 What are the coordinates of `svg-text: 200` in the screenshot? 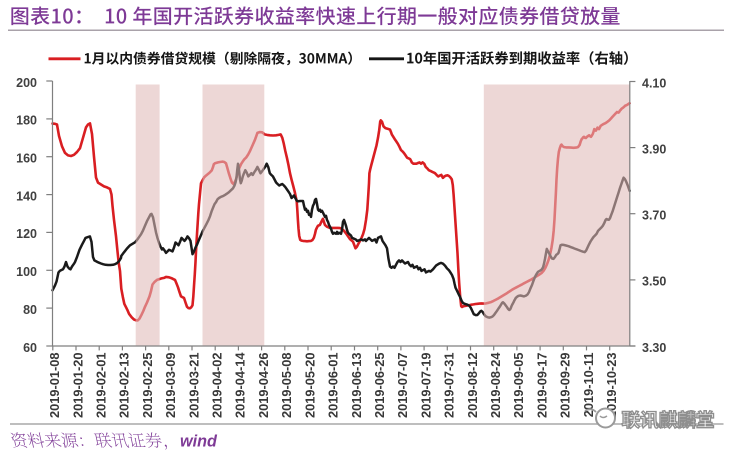 It's located at (26, 83).